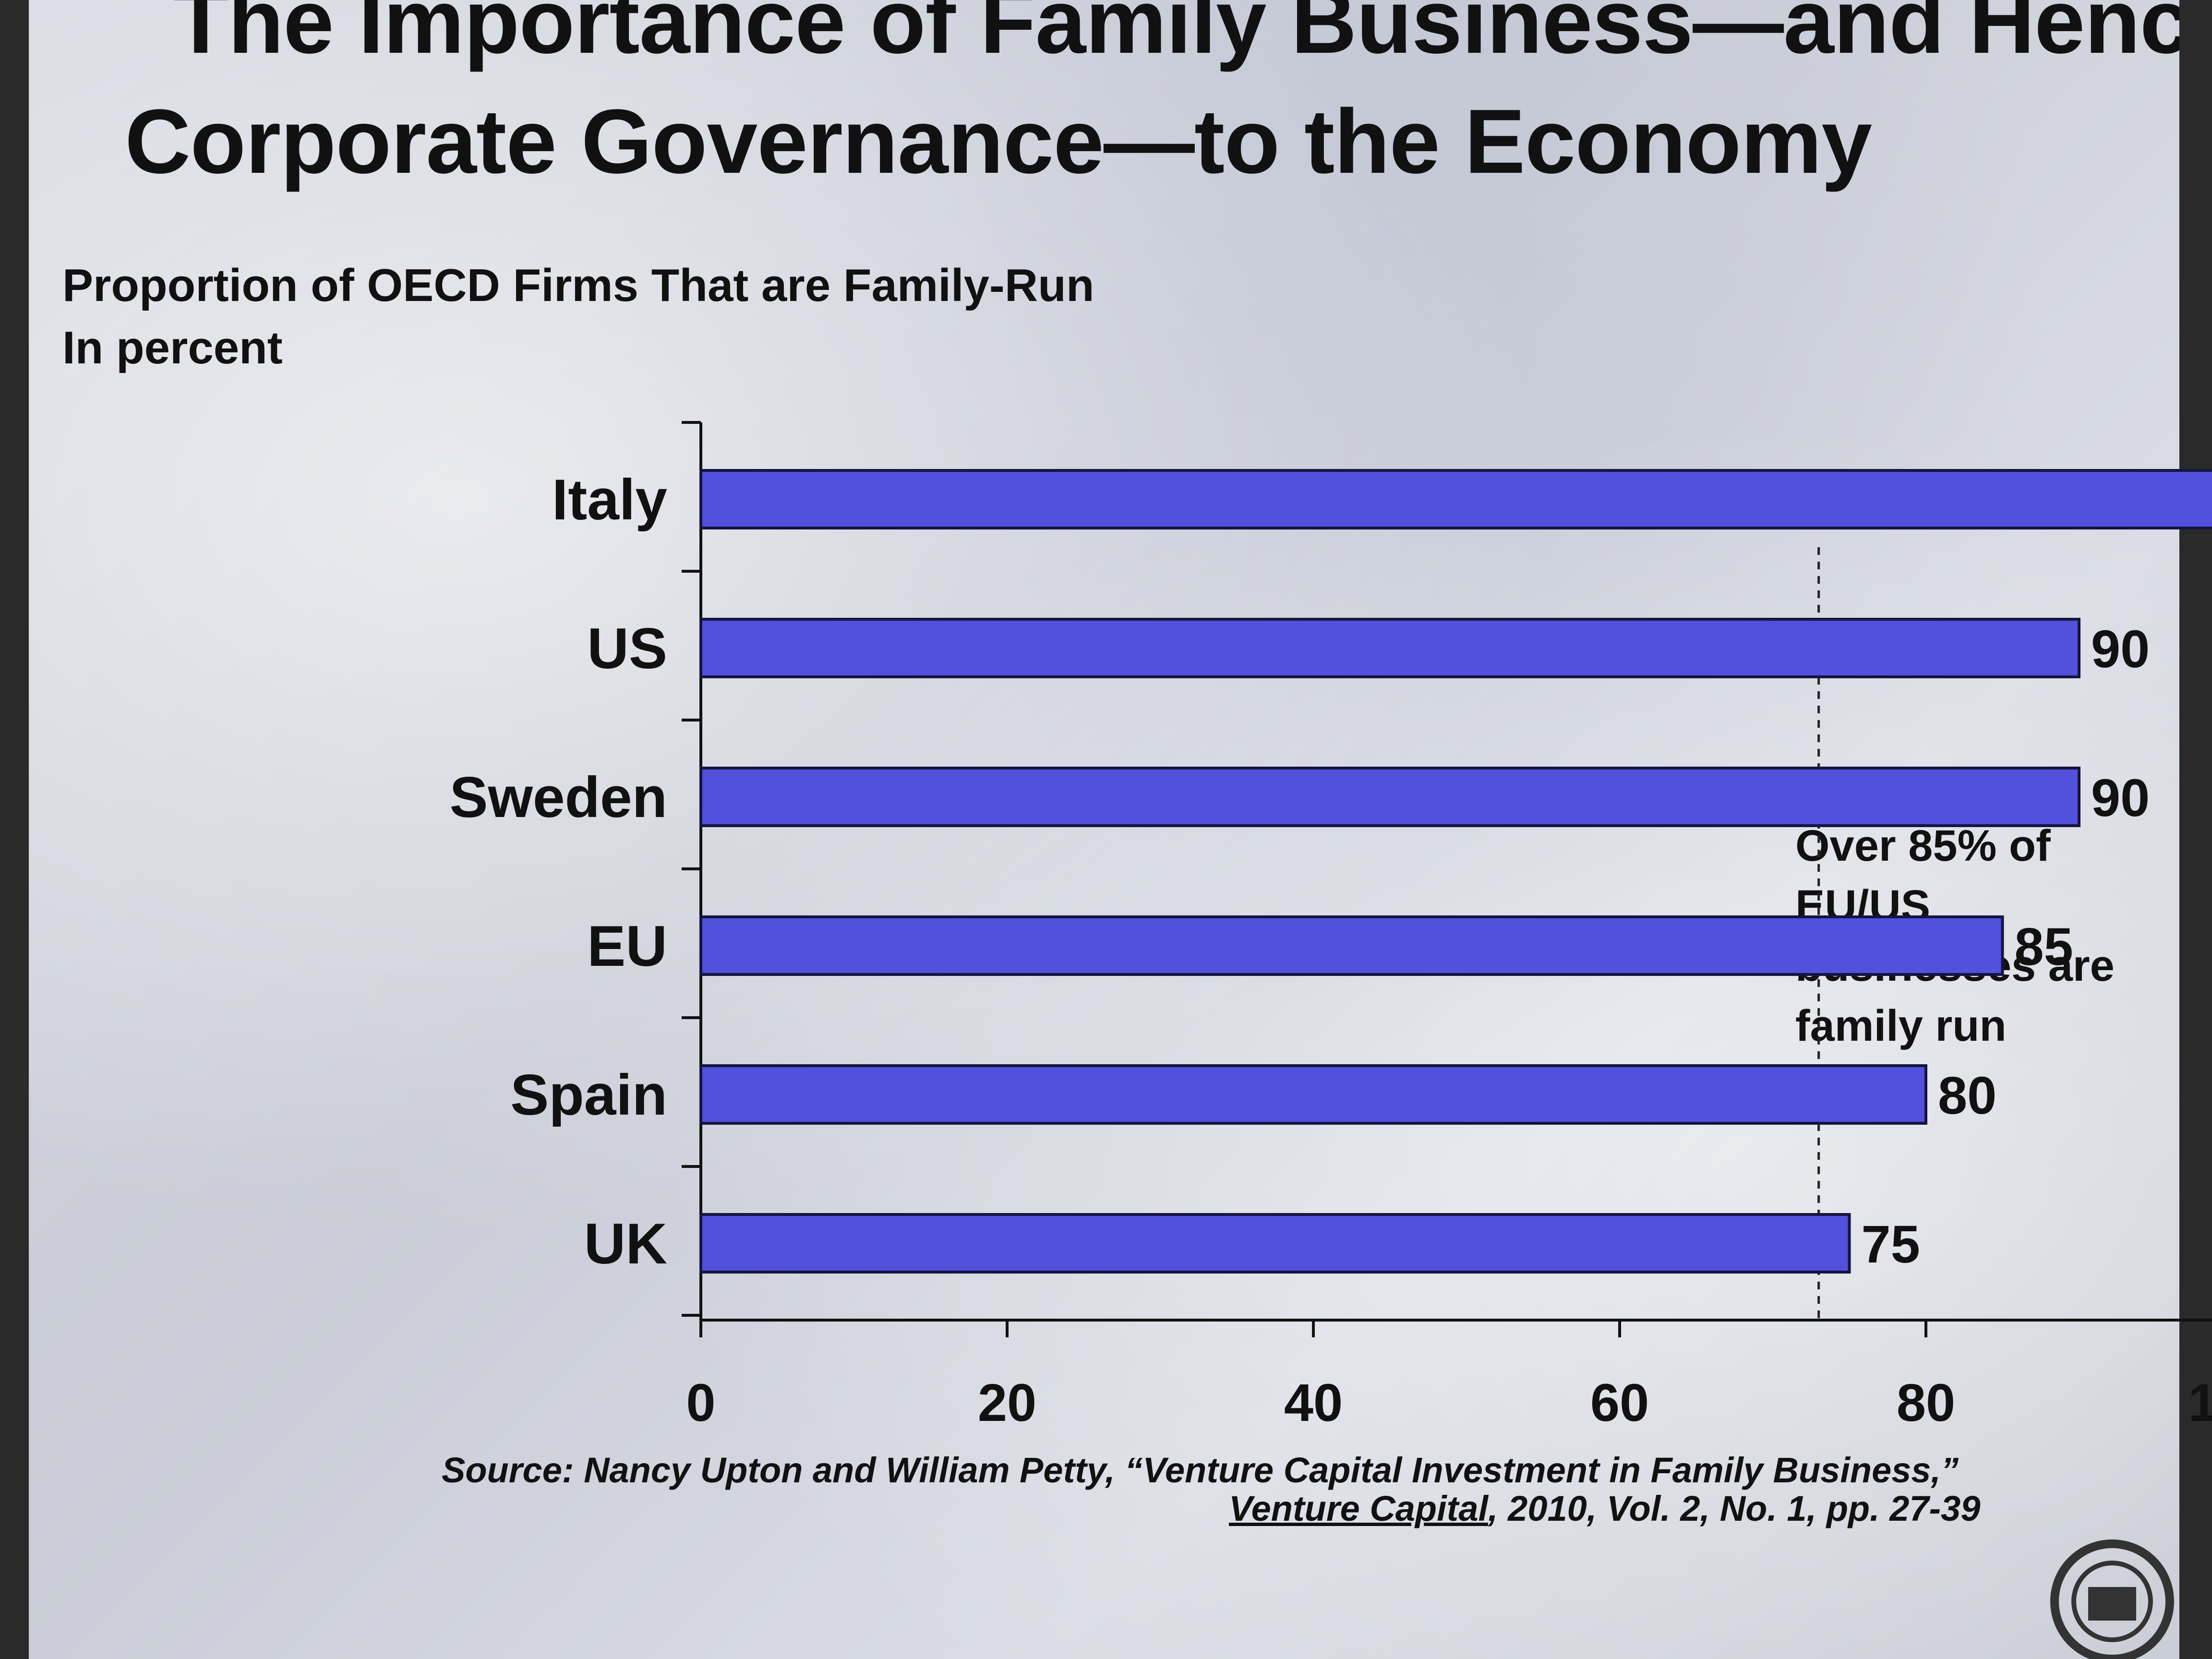 The width and height of the screenshot is (2212, 1659). I want to click on slide-title-line2: Corporate Governance—to the Economy, so click(999, 141).